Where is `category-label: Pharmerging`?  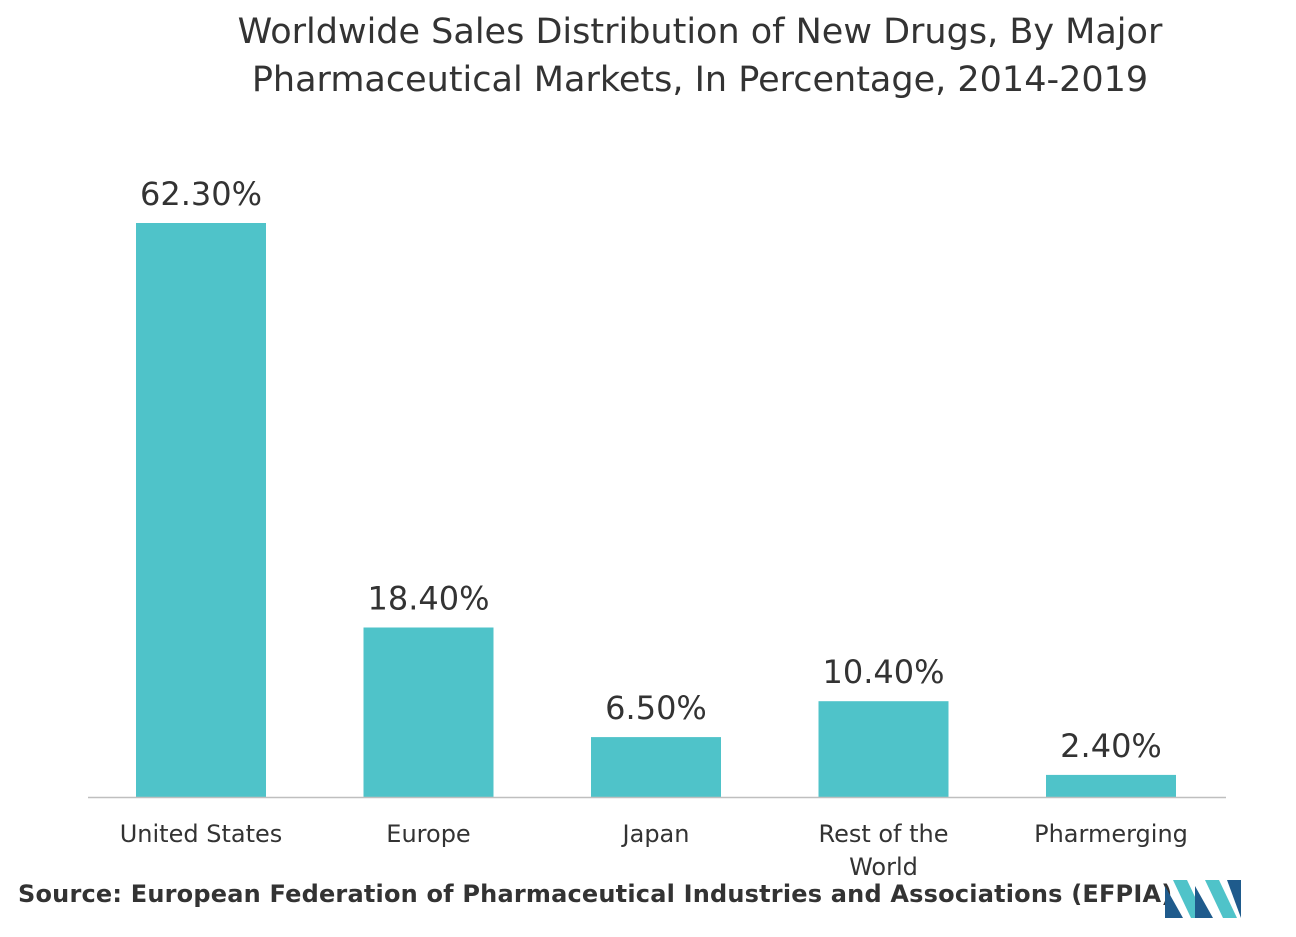
category-label: Pharmerging is located at coordinates (1111, 834).